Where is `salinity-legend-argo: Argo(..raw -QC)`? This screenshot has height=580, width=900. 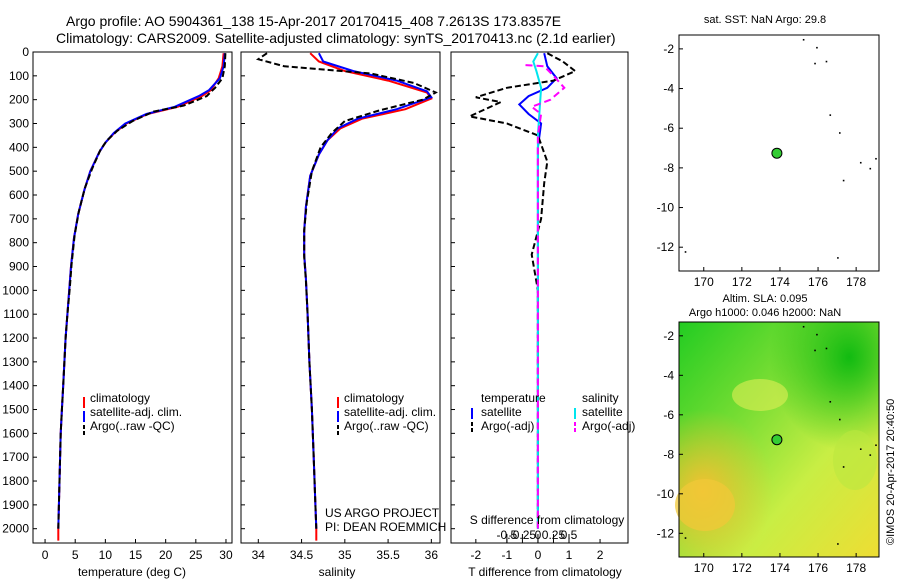
salinity-legend-argo: Argo(..raw -QC) is located at coordinates (386, 426).